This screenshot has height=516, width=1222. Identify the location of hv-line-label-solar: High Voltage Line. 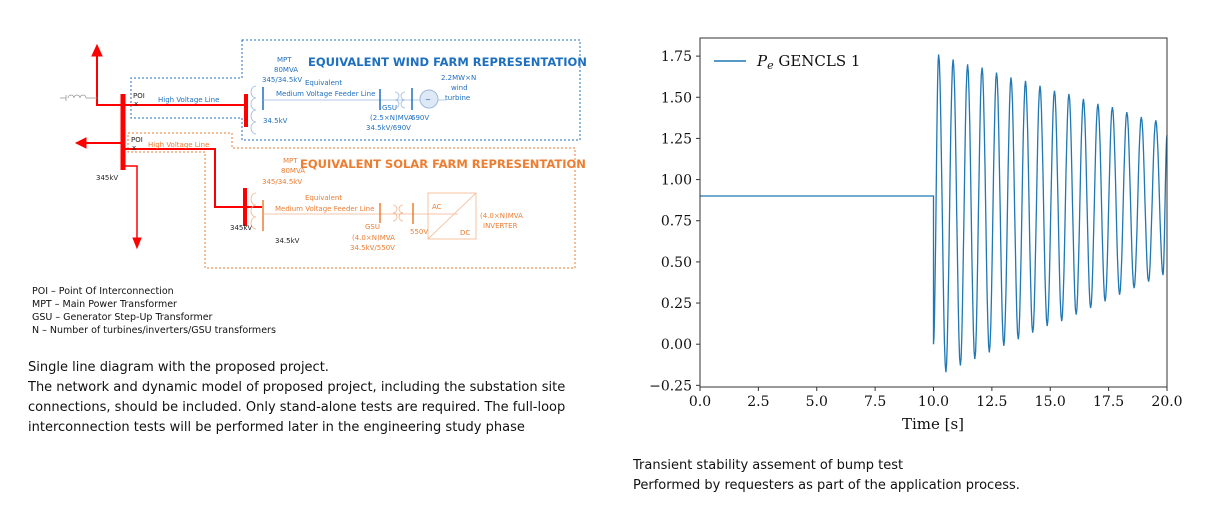
(178, 145).